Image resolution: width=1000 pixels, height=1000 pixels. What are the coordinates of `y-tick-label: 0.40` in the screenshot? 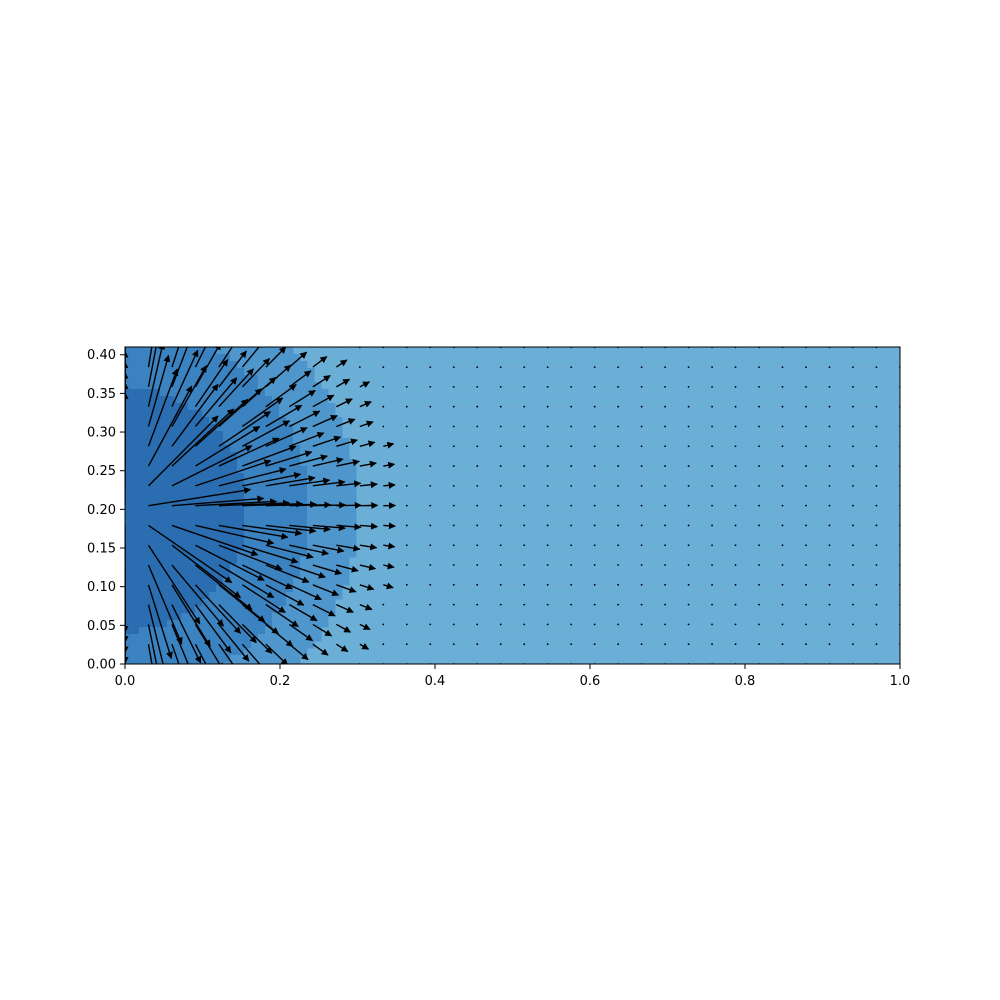 It's located at (101, 355).